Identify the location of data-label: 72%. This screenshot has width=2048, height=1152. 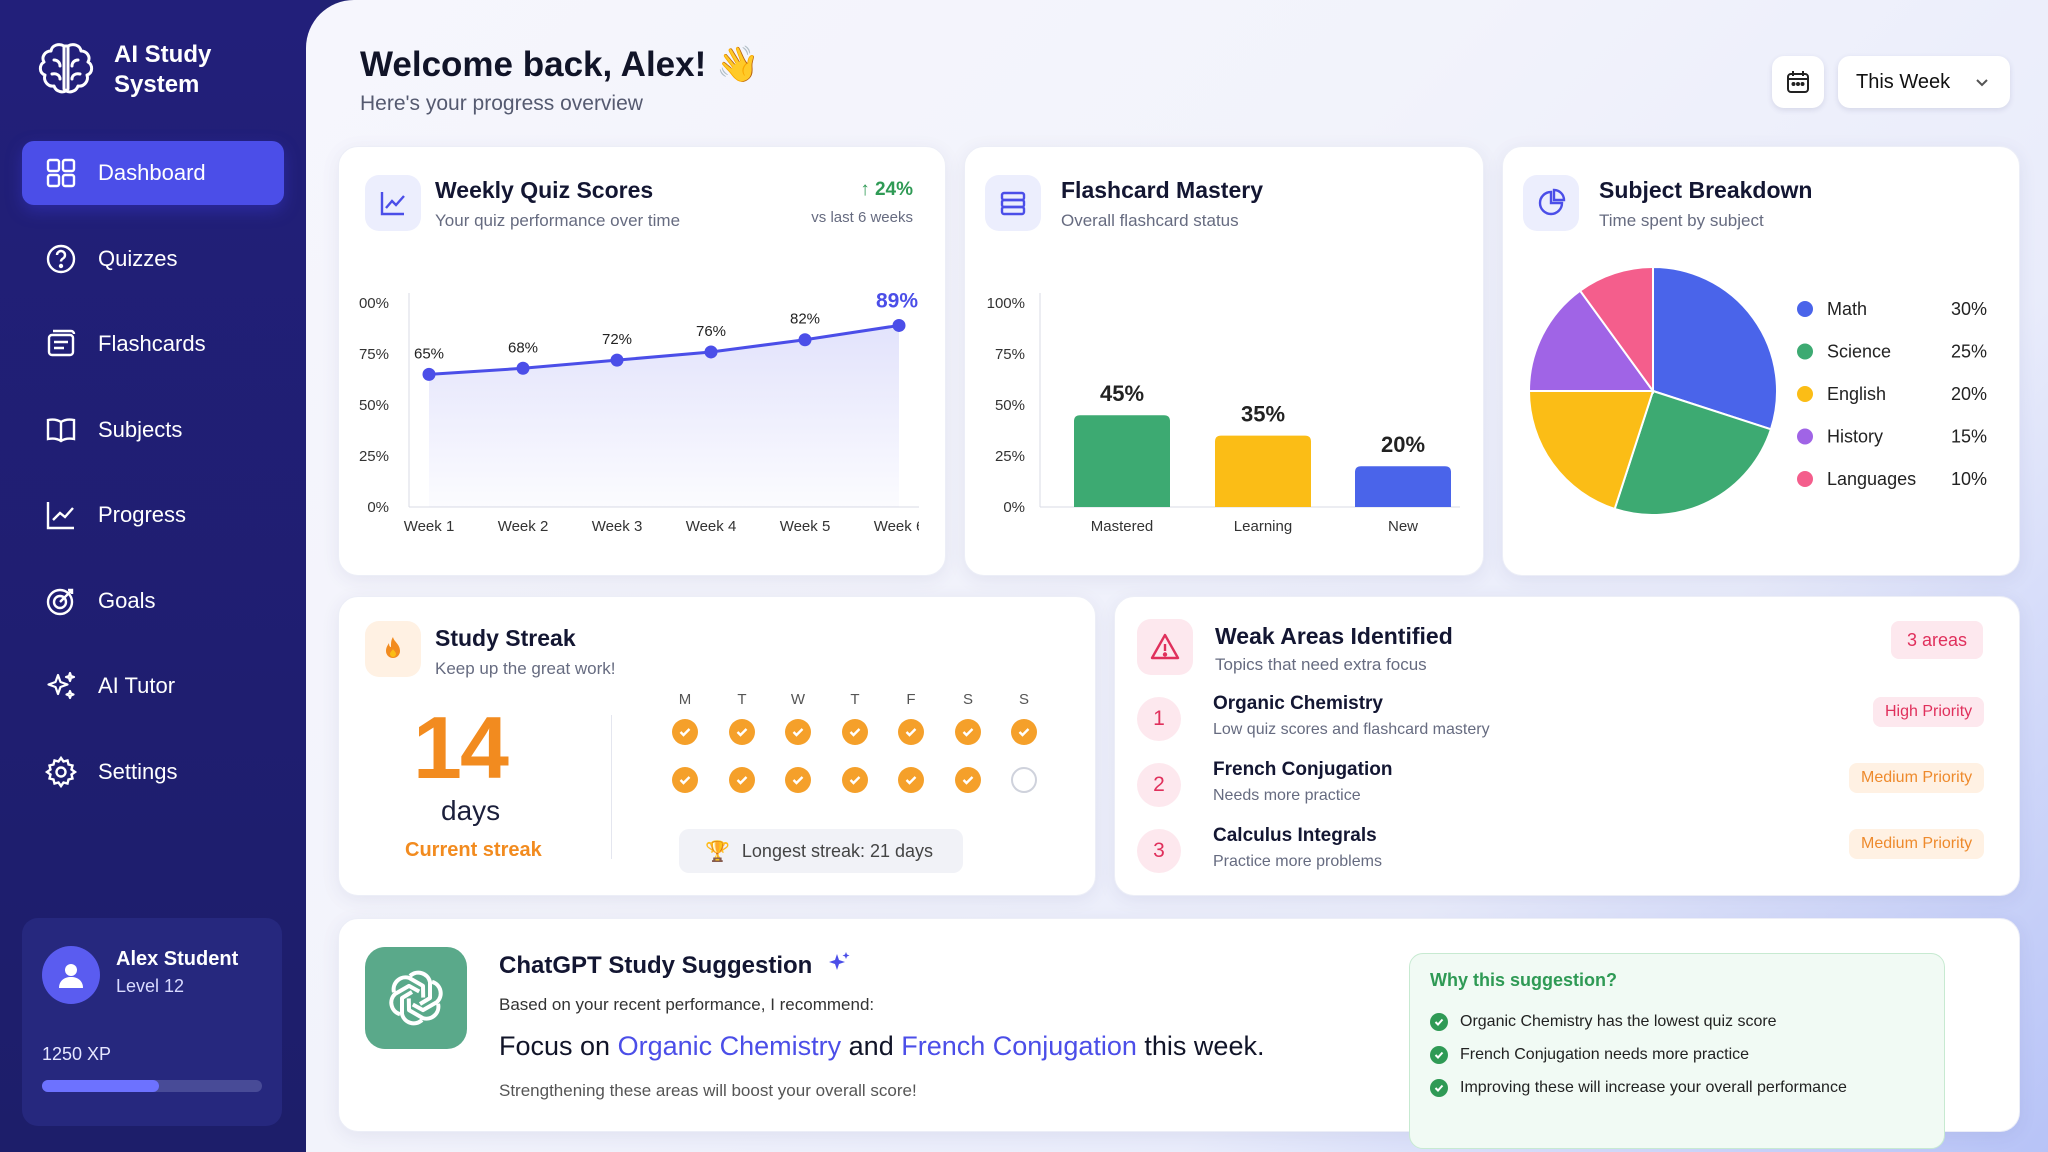
(617, 339).